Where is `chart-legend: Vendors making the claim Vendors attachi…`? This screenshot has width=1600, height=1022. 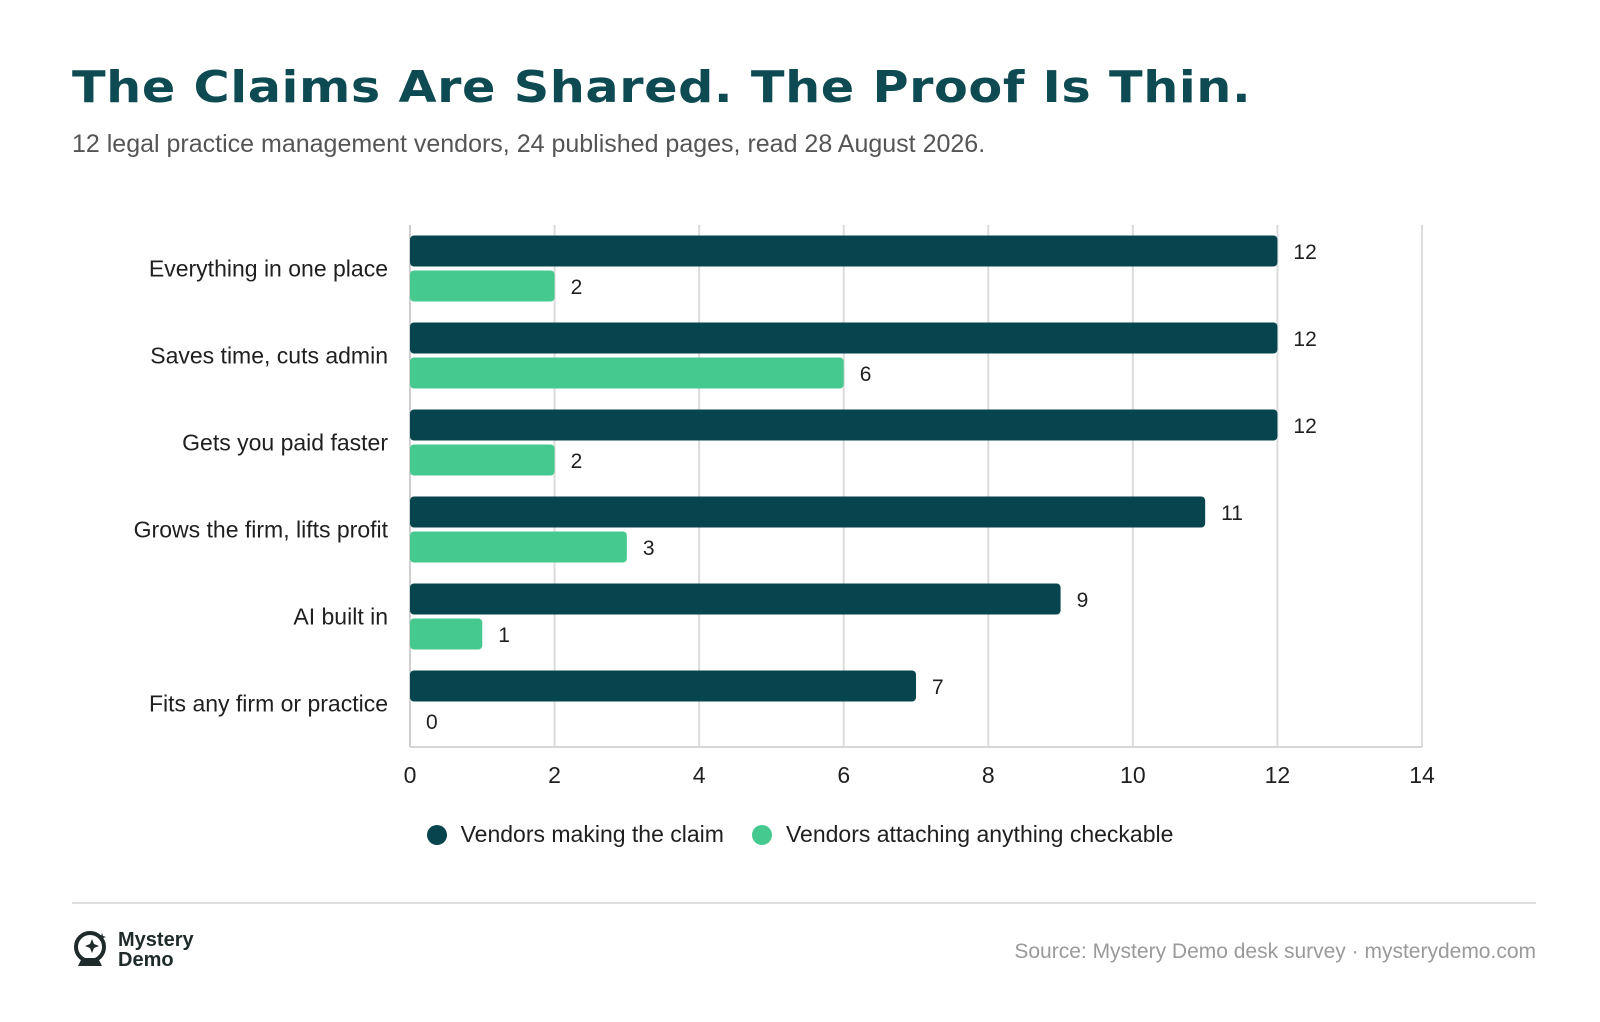
chart-legend: Vendors making the claim Vendors attachi… is located at coordinates (800, 834).